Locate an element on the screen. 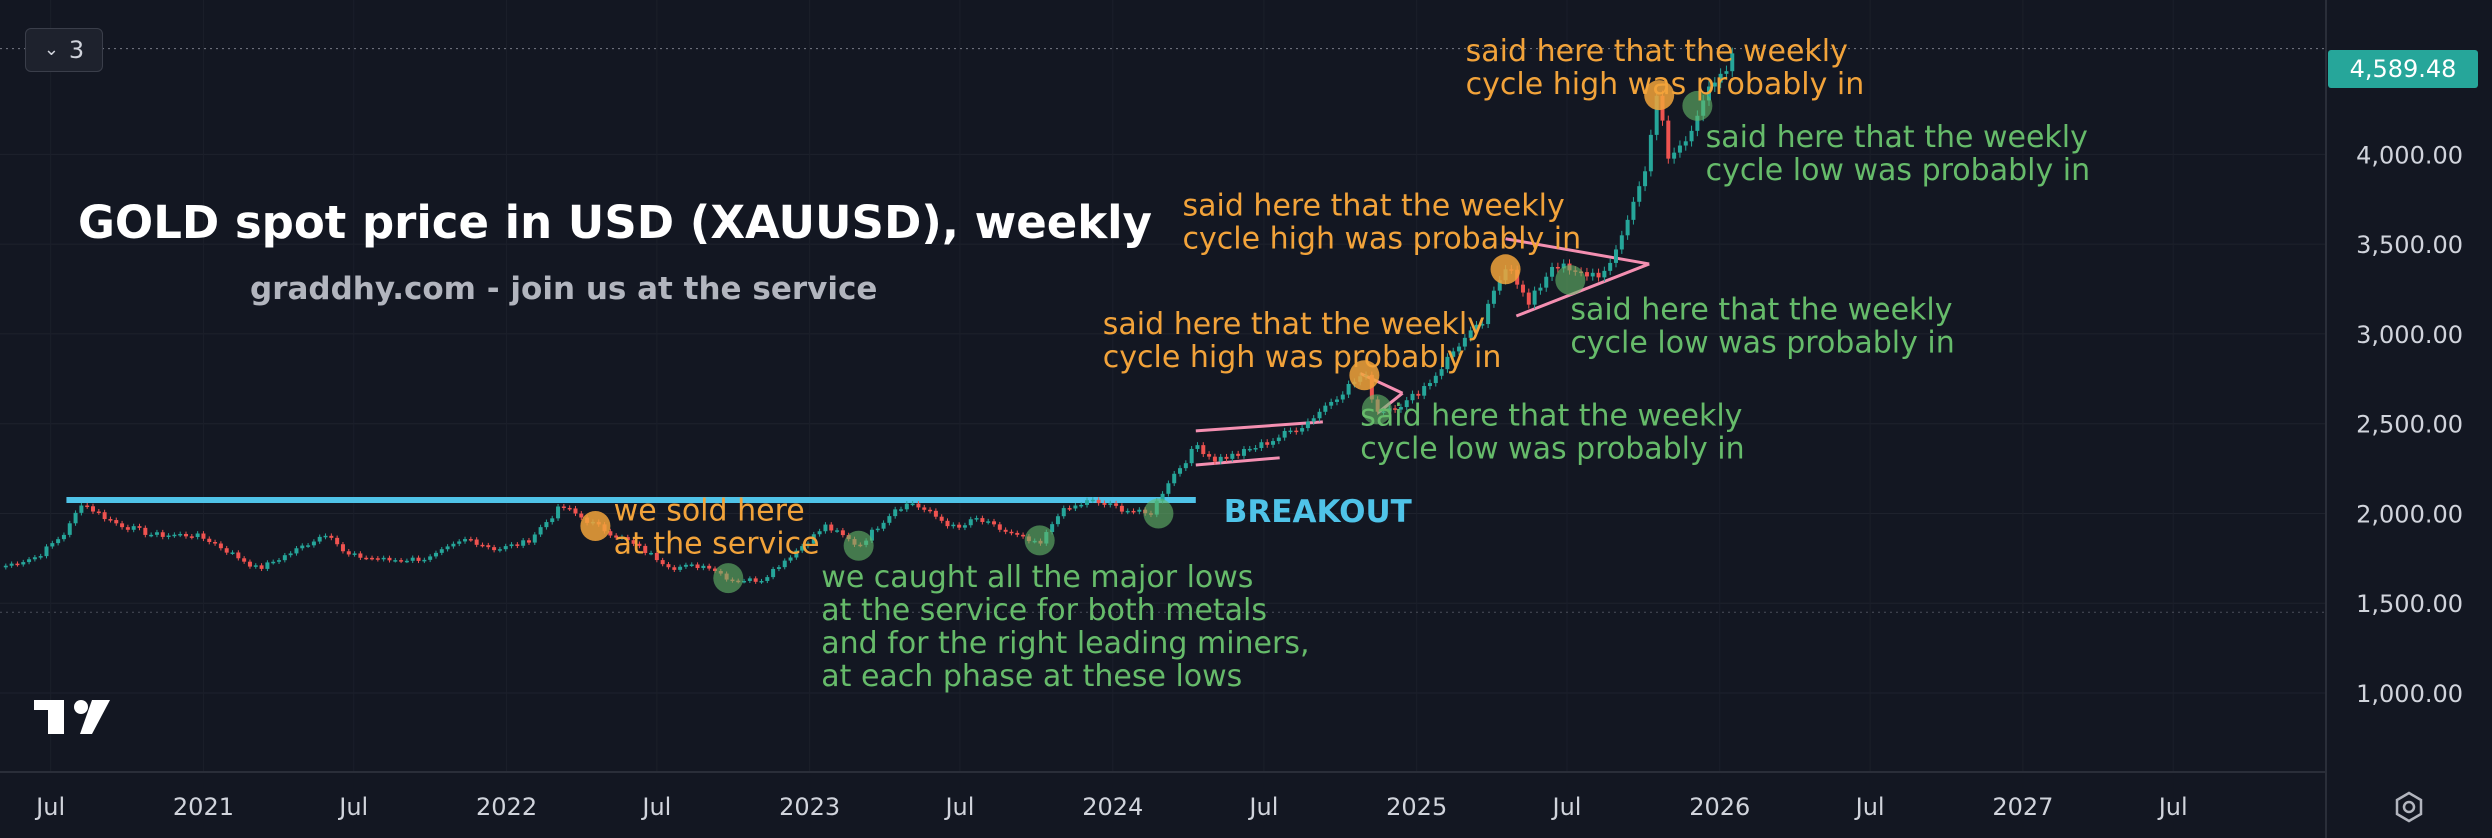  time-tick-label: Jul is located at coordinates (655, 807).